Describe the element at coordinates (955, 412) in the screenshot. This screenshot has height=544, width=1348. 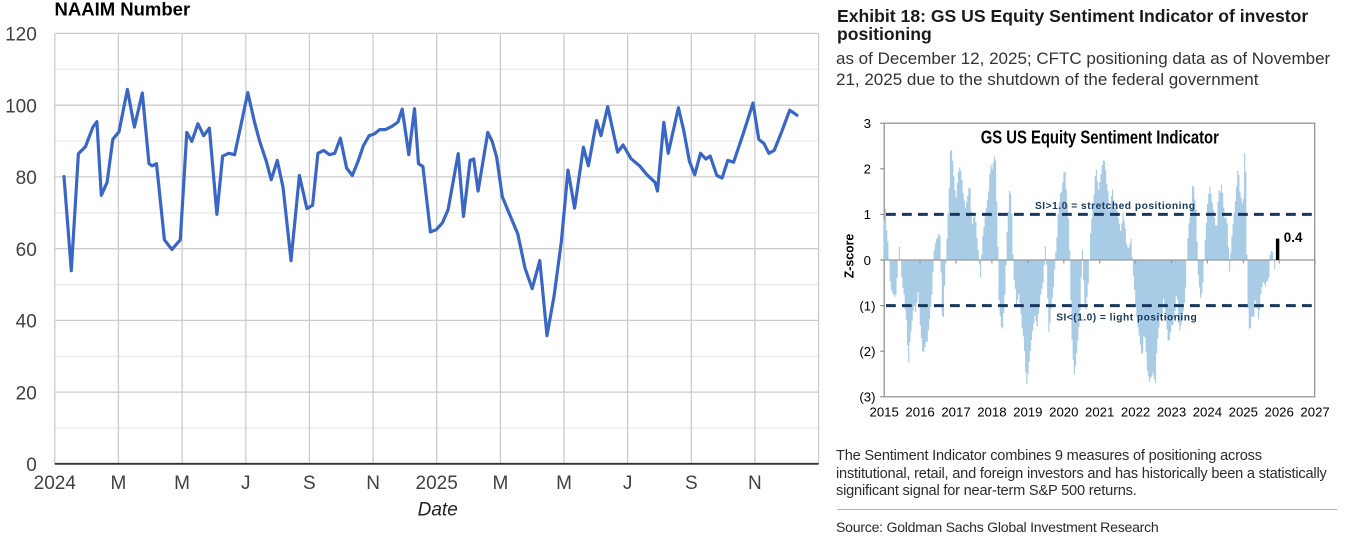
I see `svg-text: 2017` at that location.